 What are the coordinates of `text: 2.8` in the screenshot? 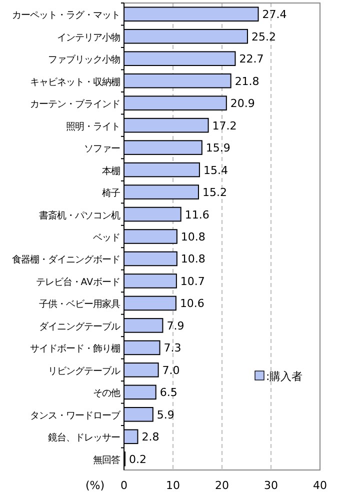 It's located at (151, 437).